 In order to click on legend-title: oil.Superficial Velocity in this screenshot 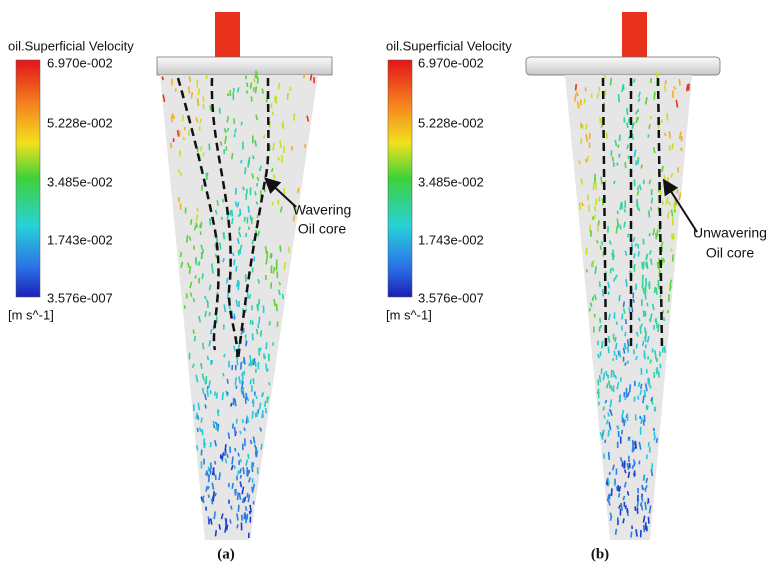, I will do `click(71, 45)`.